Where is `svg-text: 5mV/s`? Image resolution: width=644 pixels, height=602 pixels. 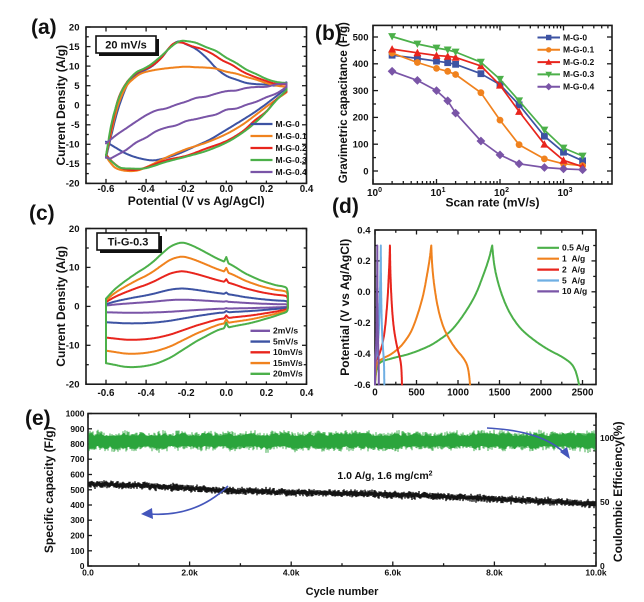
svg-text: 5mV/s is located at coordinates (285, 341).